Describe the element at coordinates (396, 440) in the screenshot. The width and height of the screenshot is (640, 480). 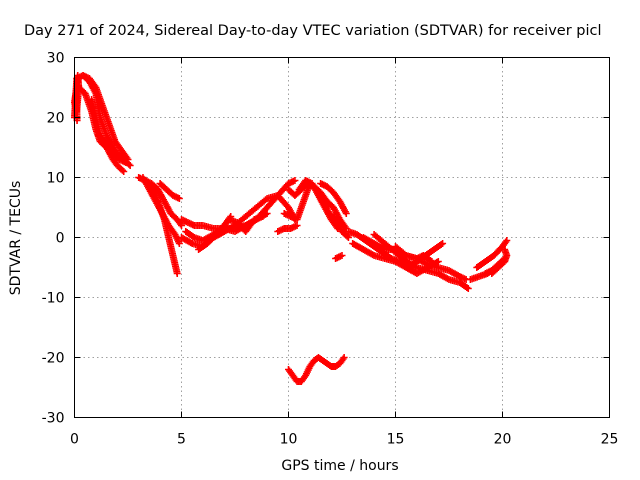
I see `x-tick-label: 15` at that location.